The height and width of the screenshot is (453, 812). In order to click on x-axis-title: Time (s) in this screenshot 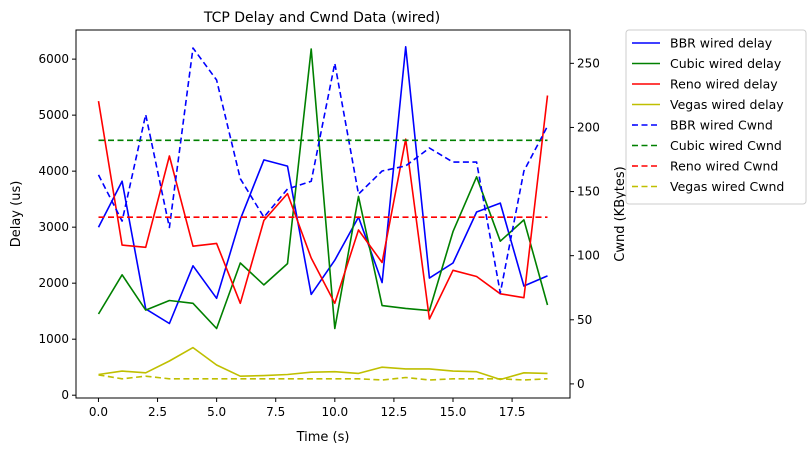, I will do `click(323, 437)`.